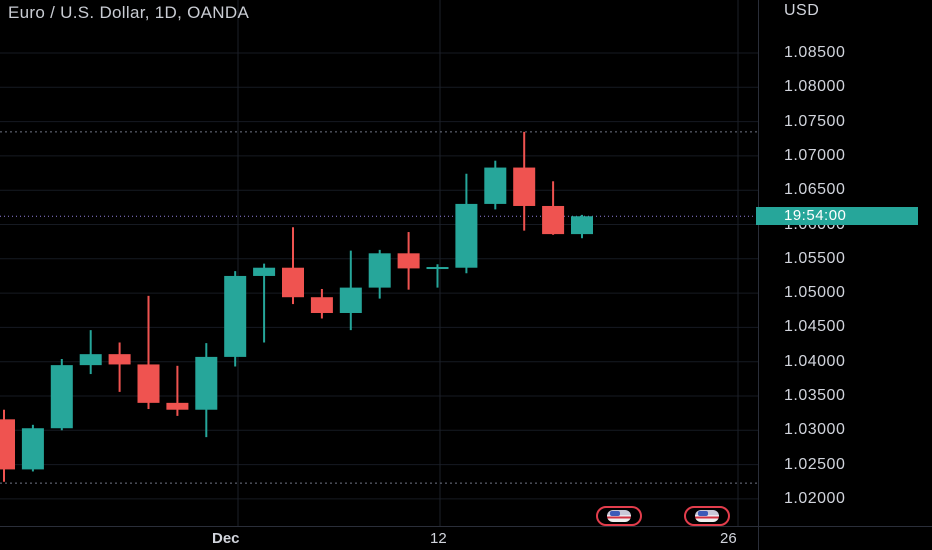 Image resolution: width=932 pixels, height=550 pixels. I want to click on time-tick-label: Dec, so click(226, 538).